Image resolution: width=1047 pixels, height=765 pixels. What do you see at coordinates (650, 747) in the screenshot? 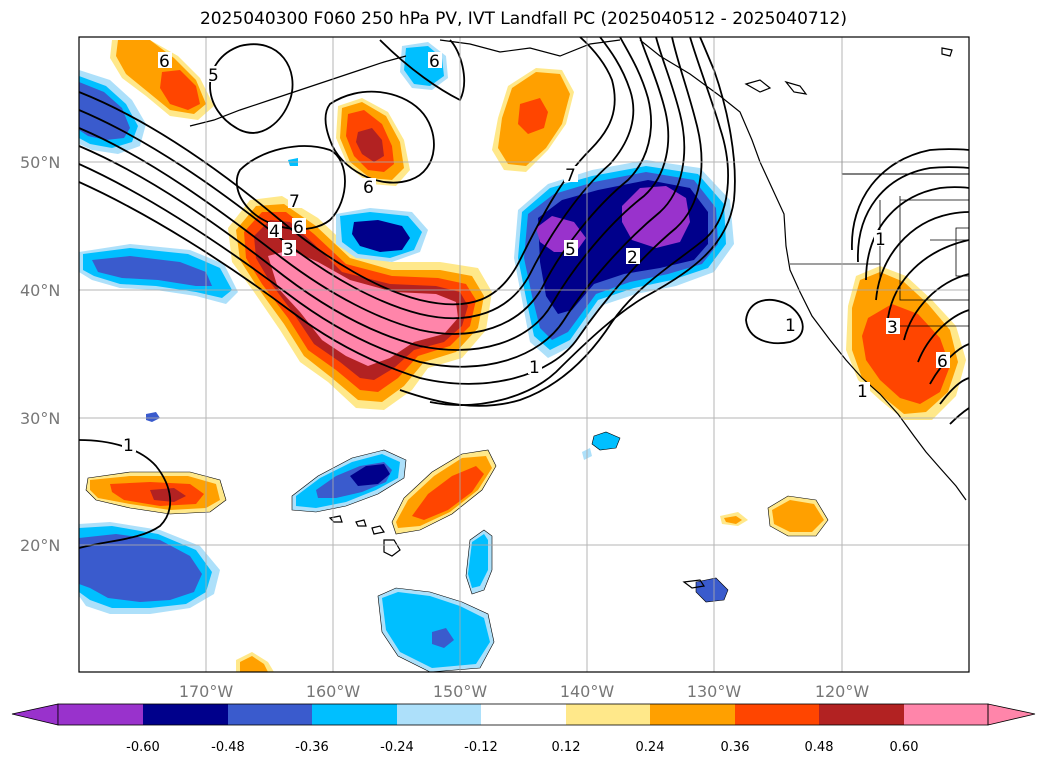
I see `colorbar-tick-label: 0.24` at bounding box center [650, 747].